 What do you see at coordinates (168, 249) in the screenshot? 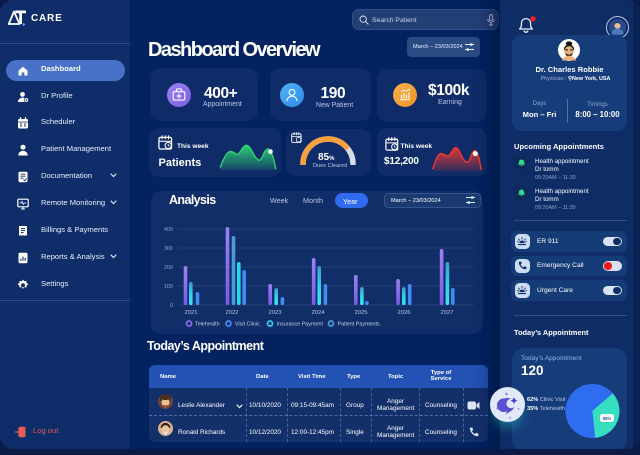
I see `svg-text: 300` at bounding box center [168, 249].